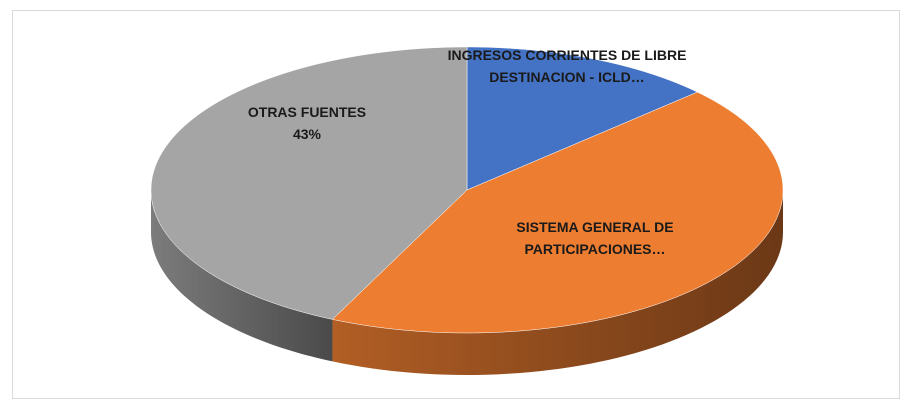  What do you see at coordinates (307, 123) in the screenshot?
I see `slice-label: OTRAS FUENTES 43%` at bounding box center [307, 123].